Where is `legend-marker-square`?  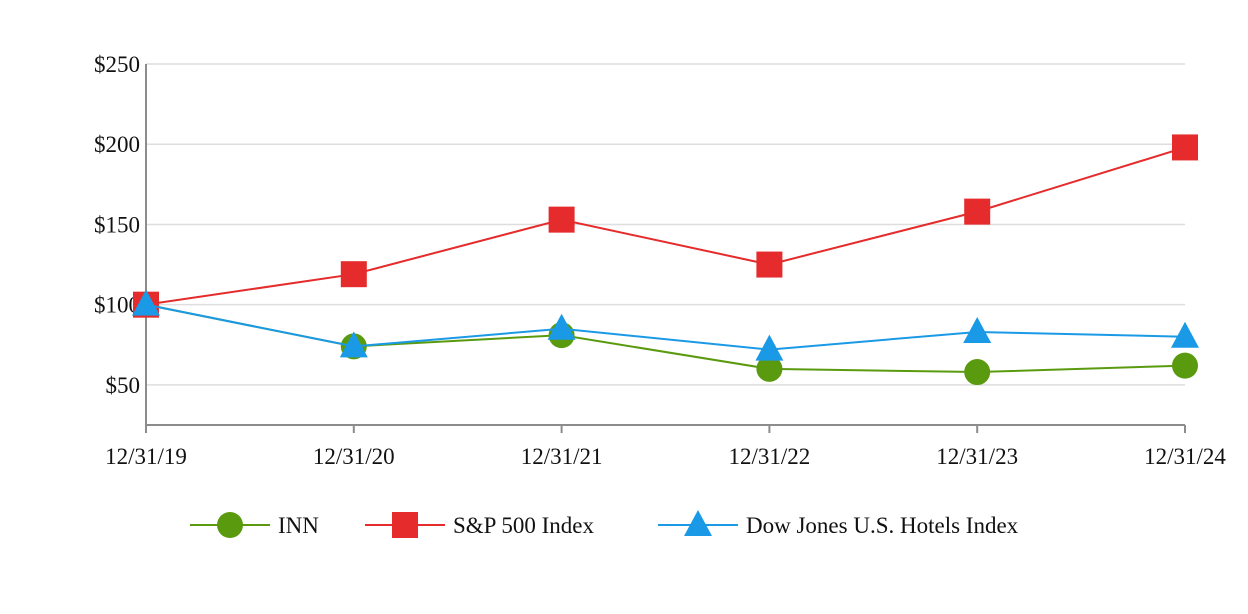 legend-marker-square is located at coordinates (405, 525).